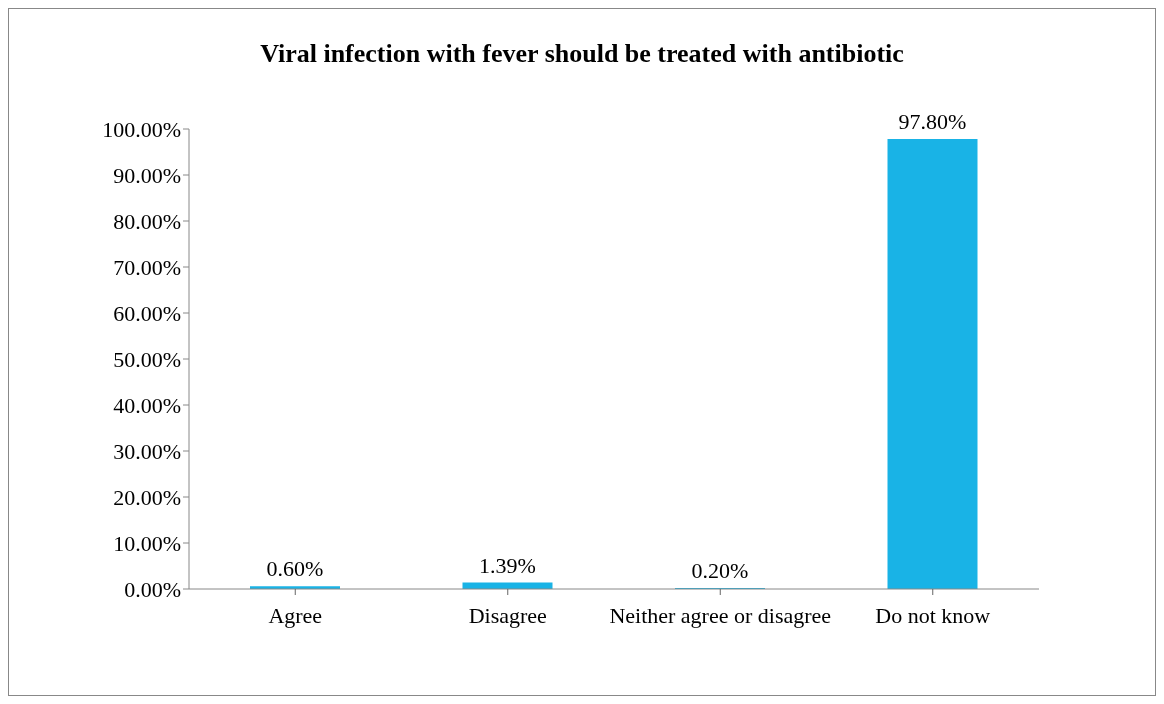 Image resolution: width=1164 pixels, height=704 pixels. Describe the element at coordinates (933, 615) in the screenshot. I see `x-tick-label: Do not know` at that location.